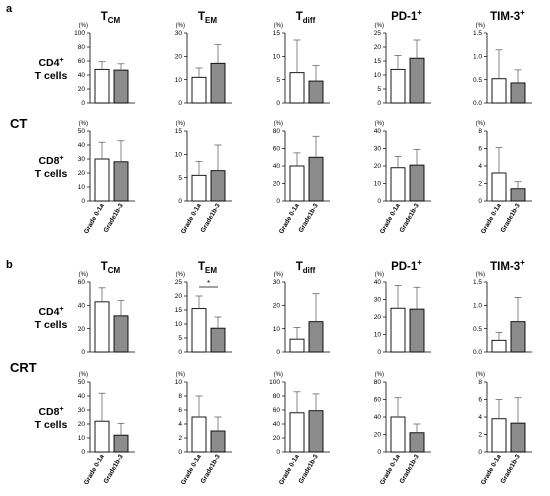 The width and height of the screenshot is (550, 496). Describe the element at coordinates (378, 33) in the screenshot. I see `y-tick-label: 25` at that location.